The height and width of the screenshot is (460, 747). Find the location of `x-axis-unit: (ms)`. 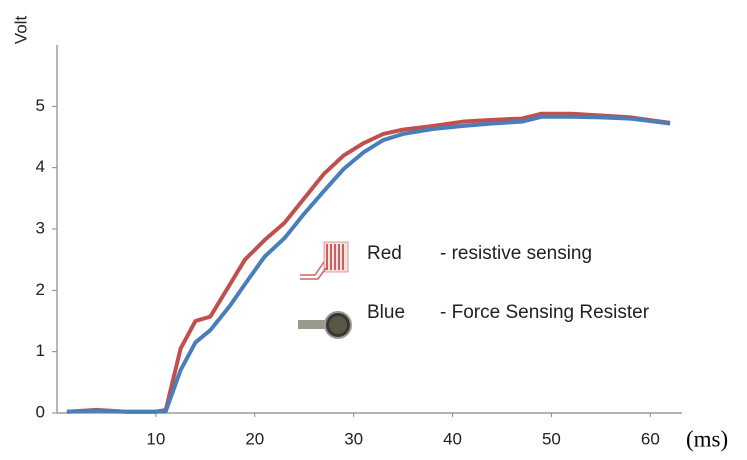

x-axis-unit: (ms) is located at coordinates (707, 438).